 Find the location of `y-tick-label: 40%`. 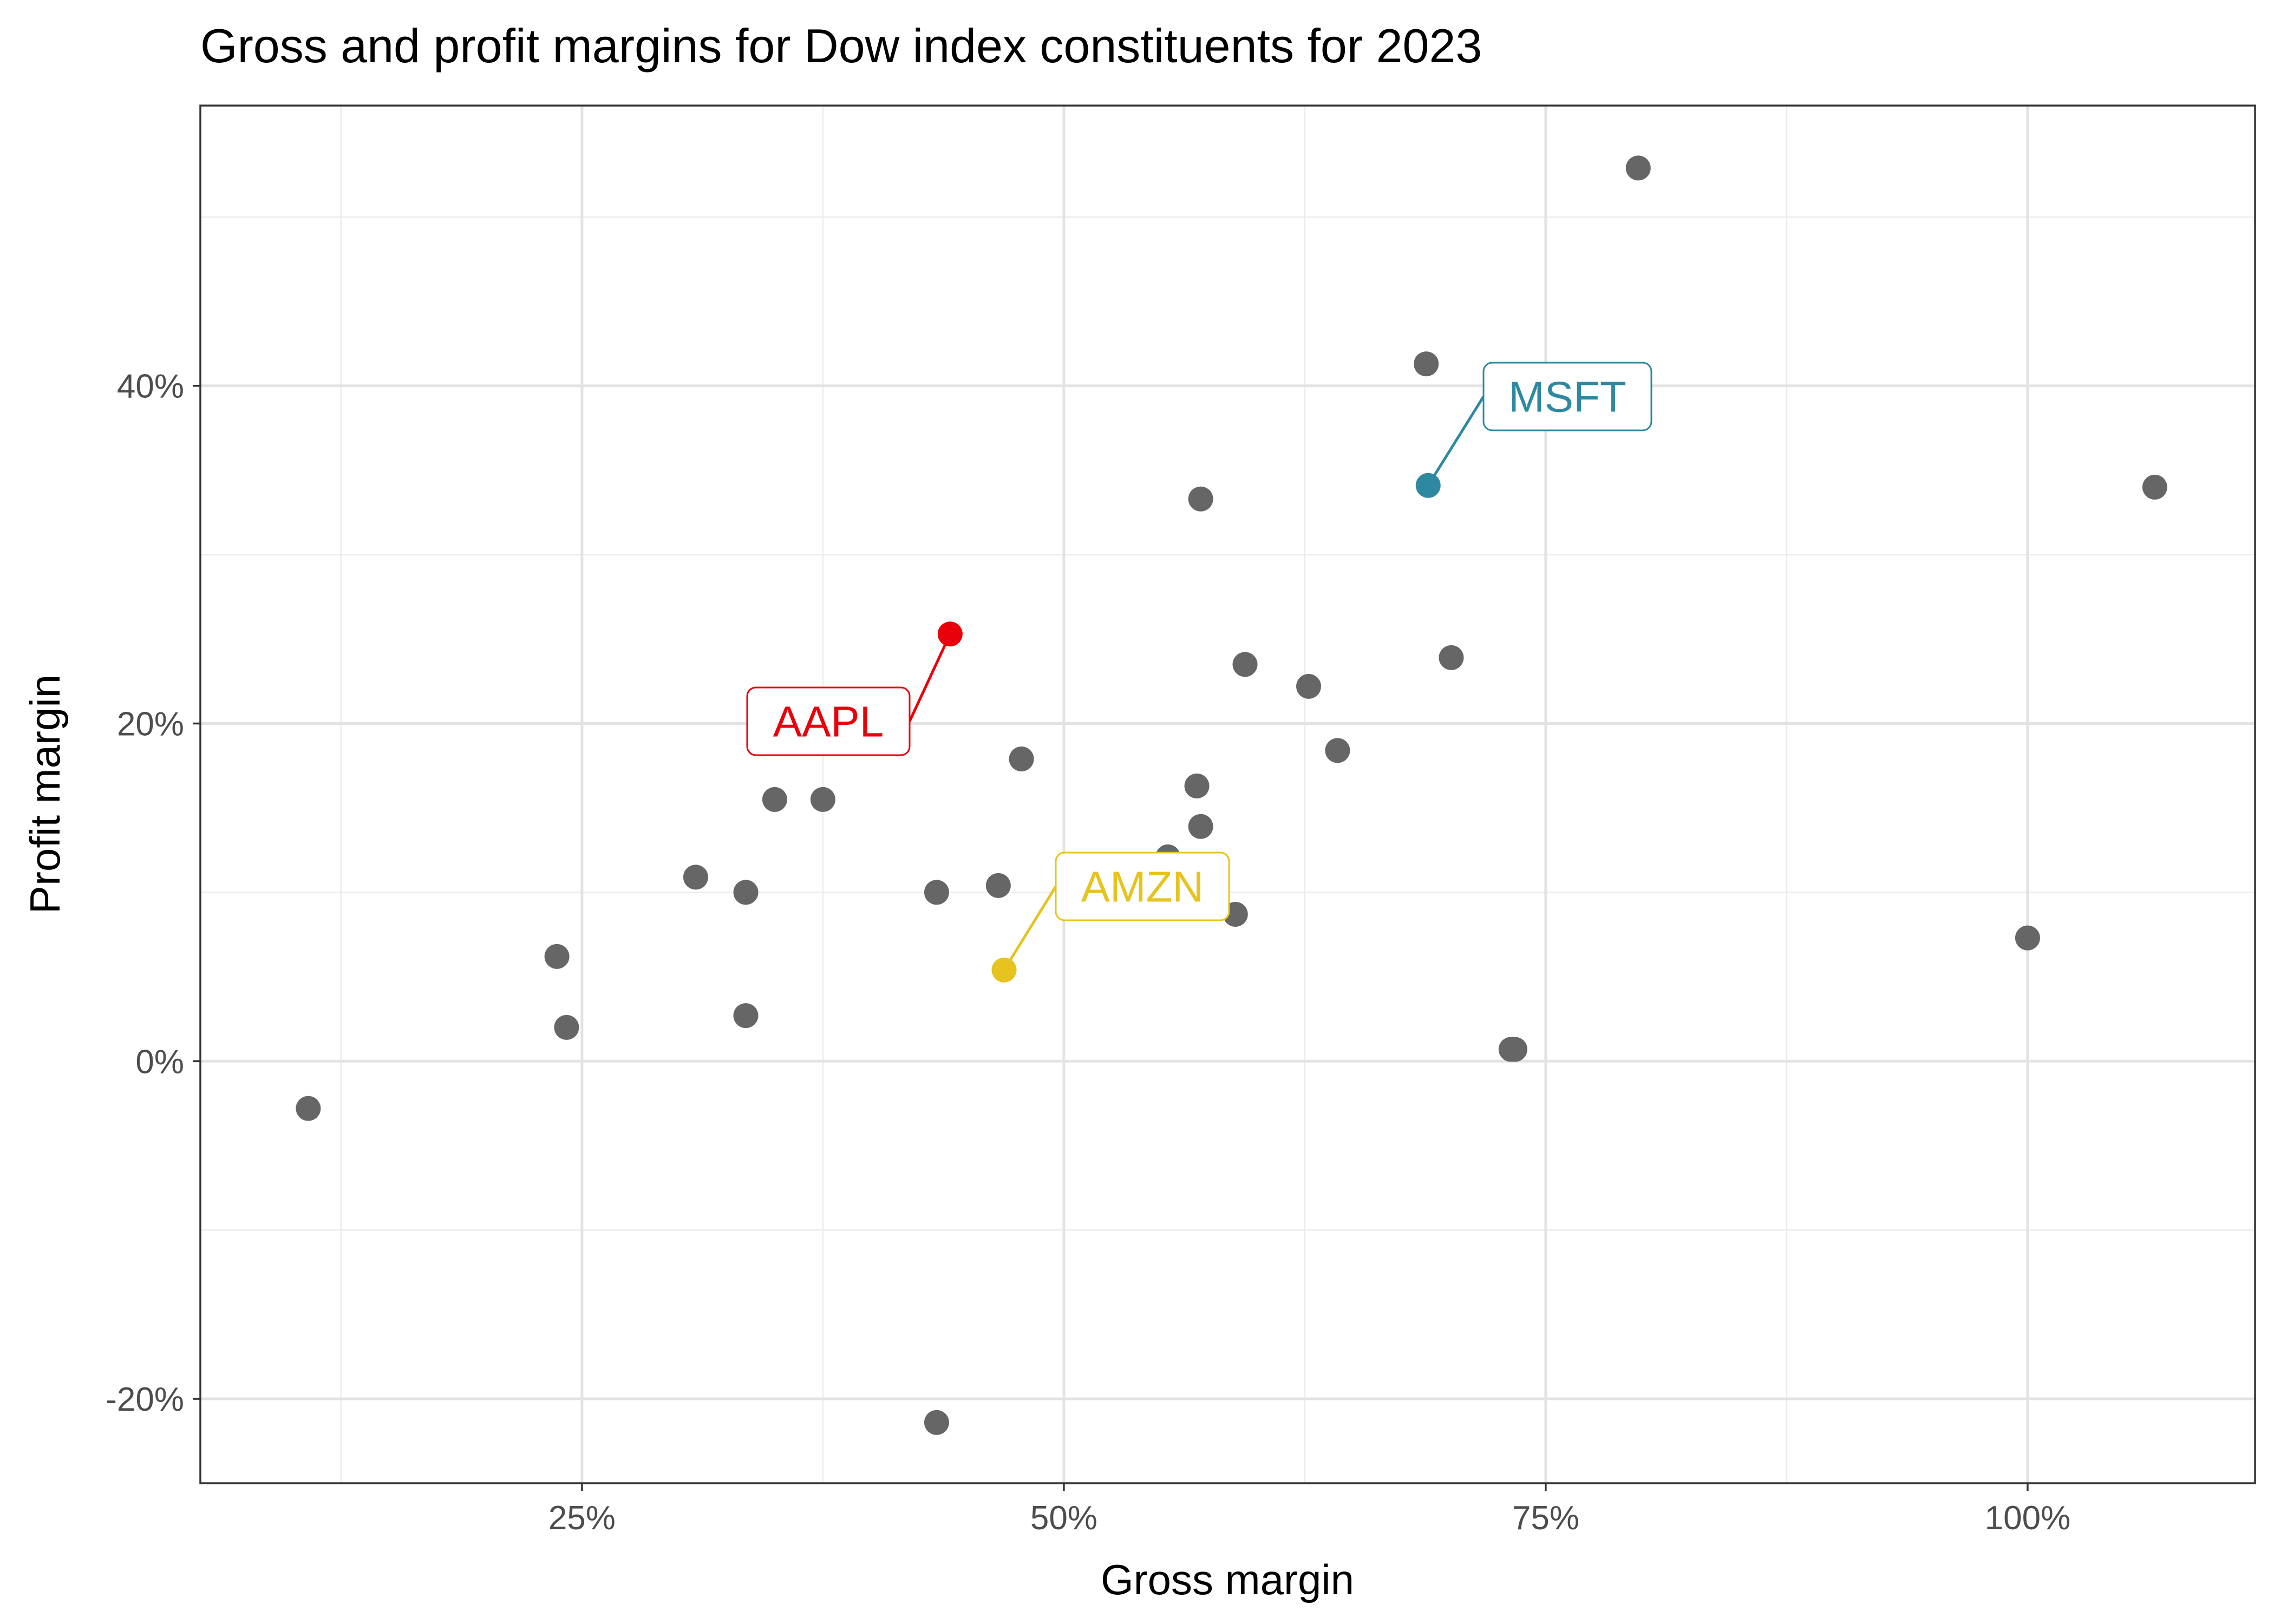

y-tick-label: 40% is located at coordinates (150, 387).